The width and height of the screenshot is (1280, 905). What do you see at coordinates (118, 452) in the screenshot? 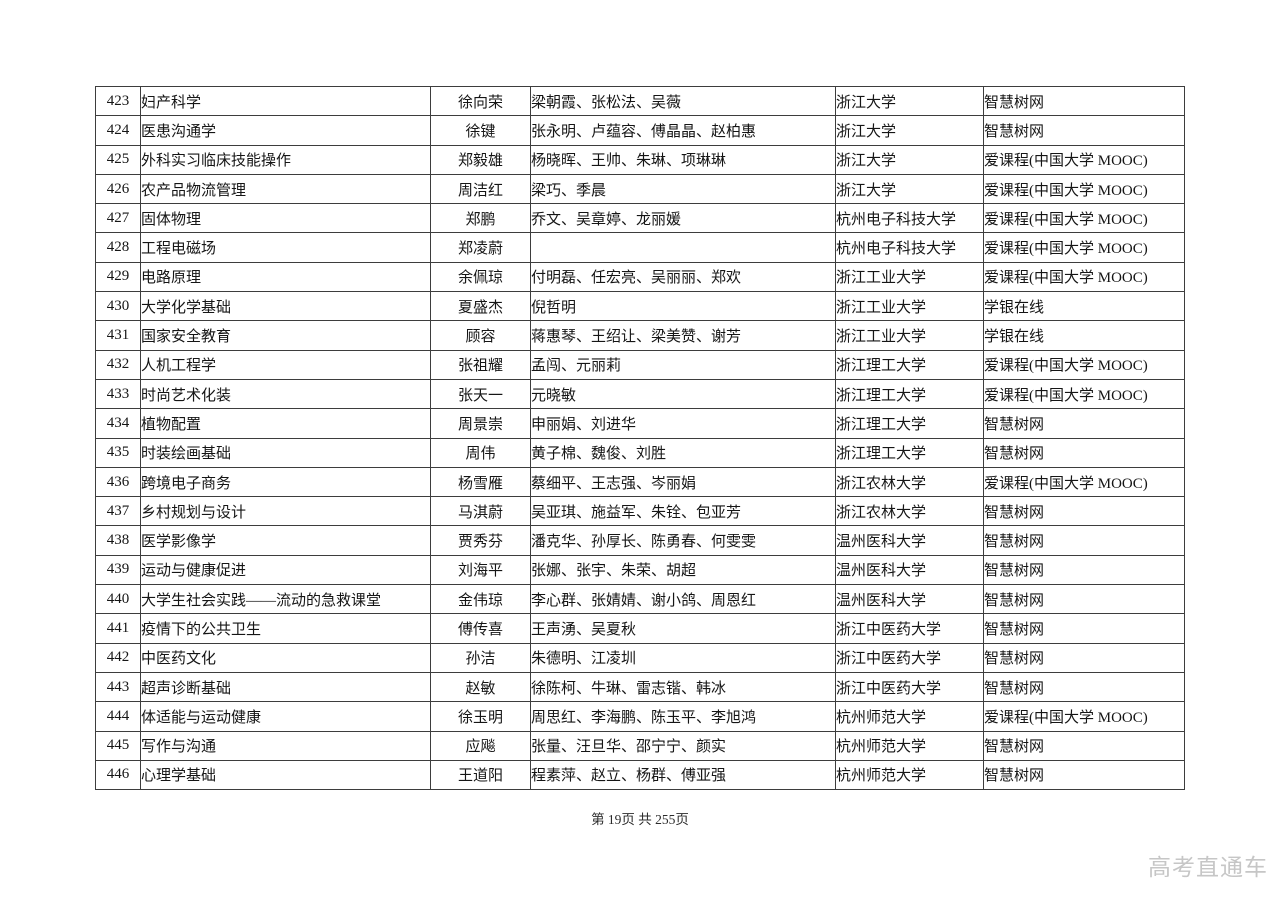
I see `row-number-cell: 435` at bounding box center [118, 452].